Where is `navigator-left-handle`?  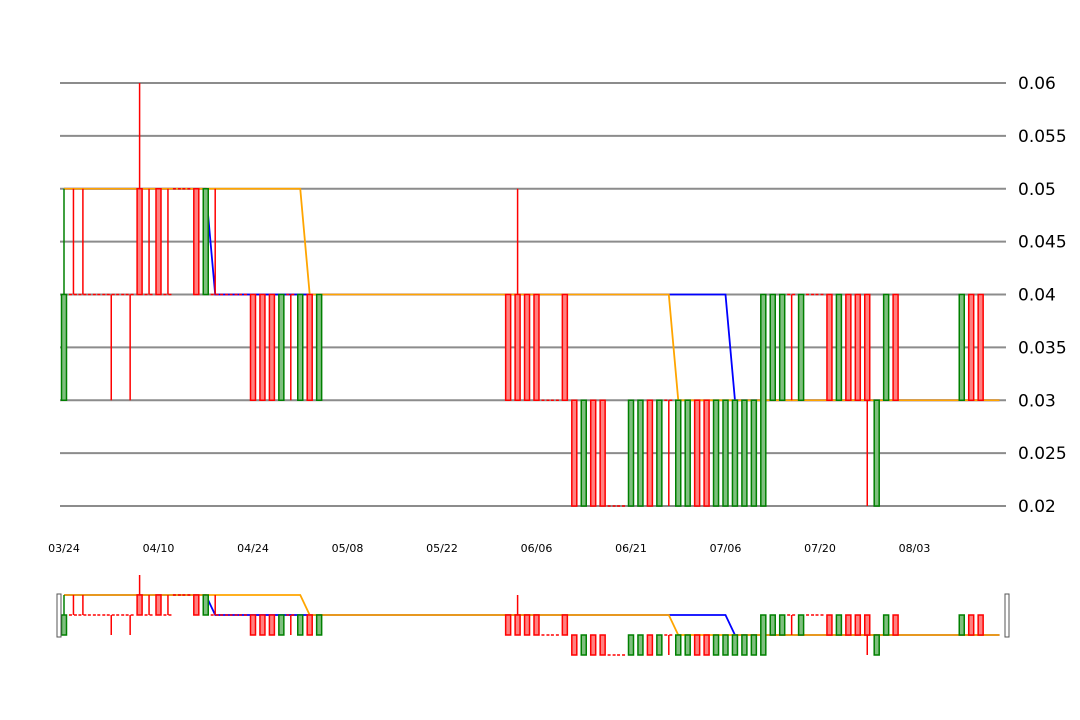 navigator-left-handle is located at coordinates (59, 615).